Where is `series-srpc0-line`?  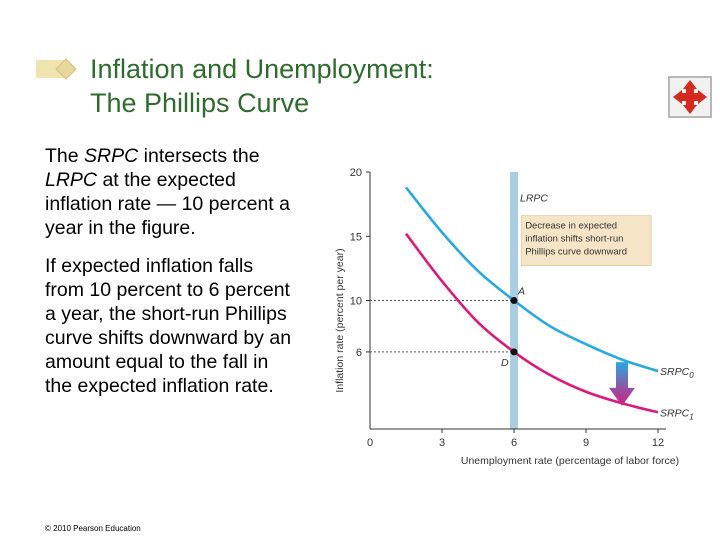
series-srpc0-line is located at coordinates (531, 279).